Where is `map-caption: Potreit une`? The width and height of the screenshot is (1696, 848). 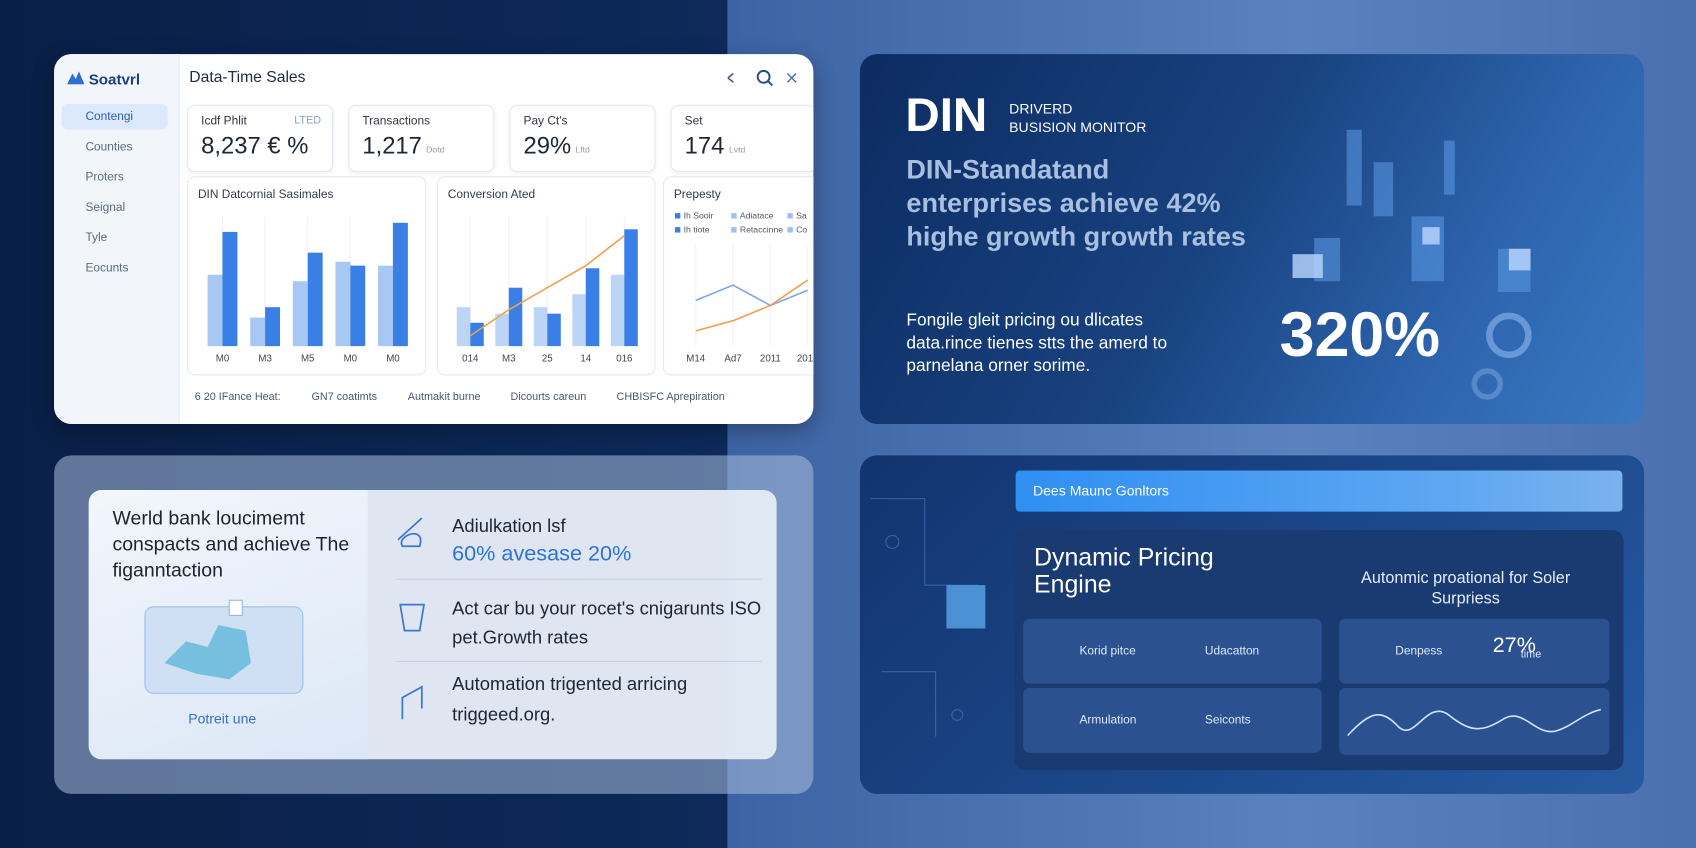
map-caption: Potreit une is located at coordinates (222, 718).